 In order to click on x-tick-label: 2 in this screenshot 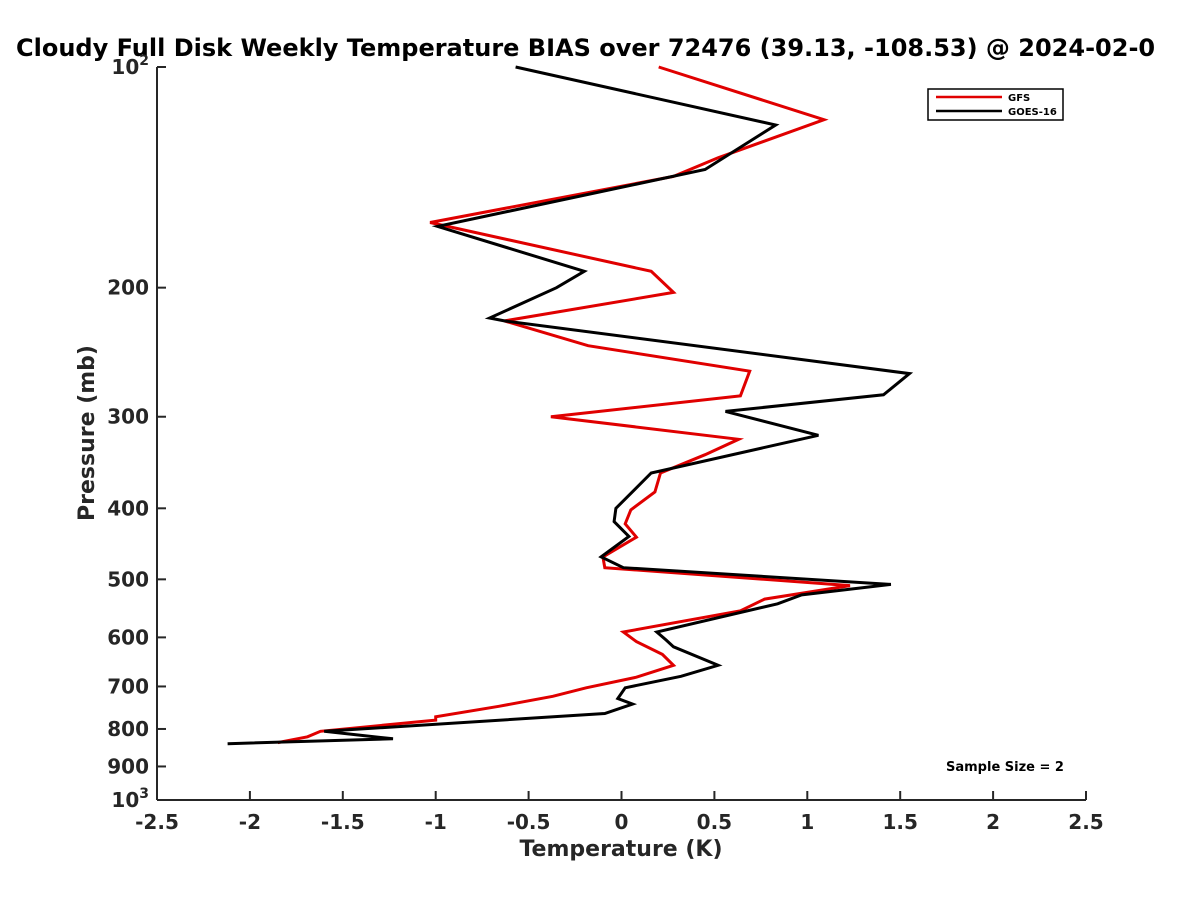, I will do `click(993, 822)`.